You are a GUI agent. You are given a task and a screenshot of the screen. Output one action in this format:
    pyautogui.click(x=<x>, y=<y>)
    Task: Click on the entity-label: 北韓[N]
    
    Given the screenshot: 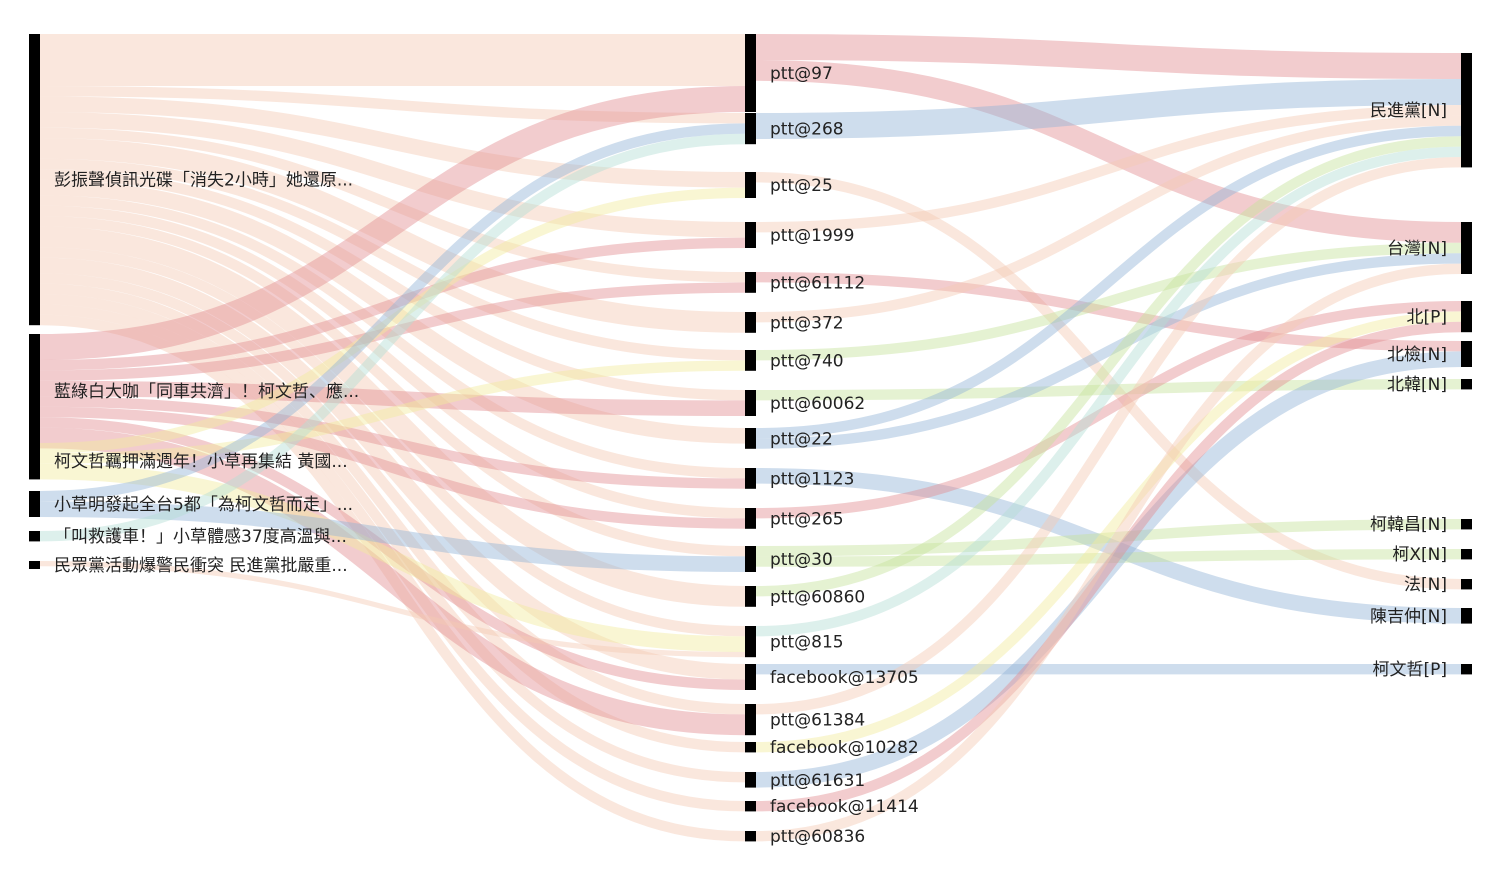 What is the action you would take?
    pyautogui.click(x=1417, y=385)
    